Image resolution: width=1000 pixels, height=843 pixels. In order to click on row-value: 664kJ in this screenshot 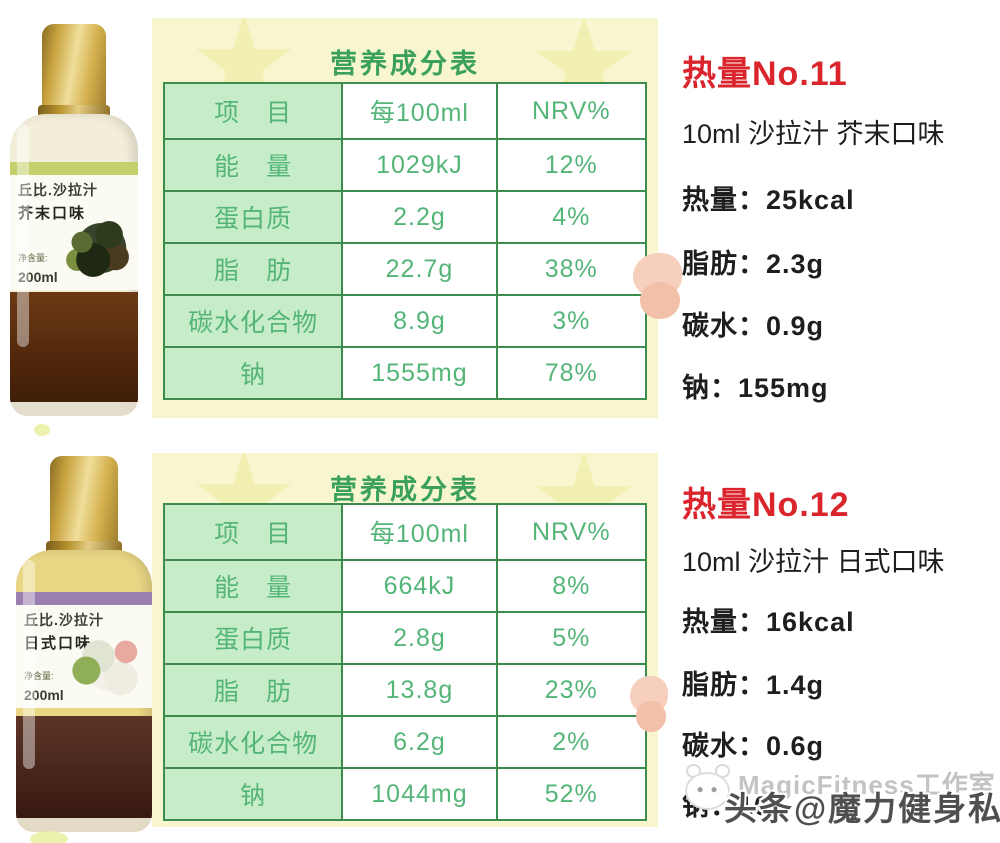, I will do `click(419, 586)`.